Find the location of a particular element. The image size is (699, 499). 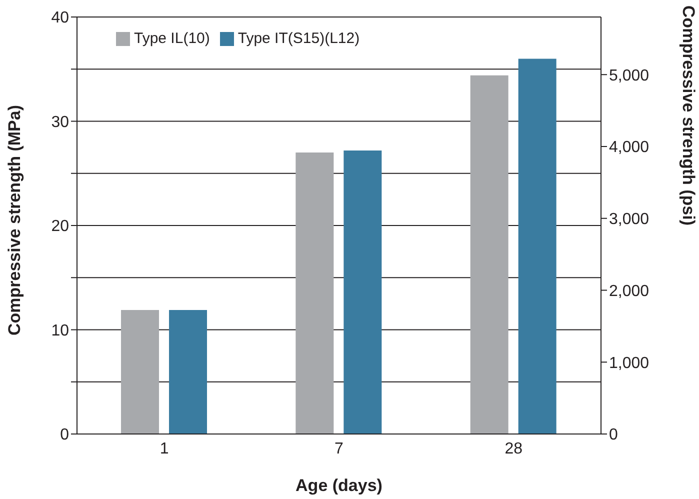

x-tick-label: 28 is located at coordinates (513, 449).